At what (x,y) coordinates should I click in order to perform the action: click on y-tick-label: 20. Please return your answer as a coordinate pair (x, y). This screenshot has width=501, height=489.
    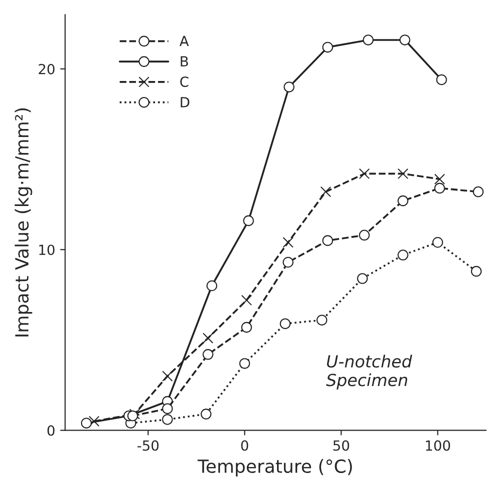
    Looking at the image, I should click on (46, 69).